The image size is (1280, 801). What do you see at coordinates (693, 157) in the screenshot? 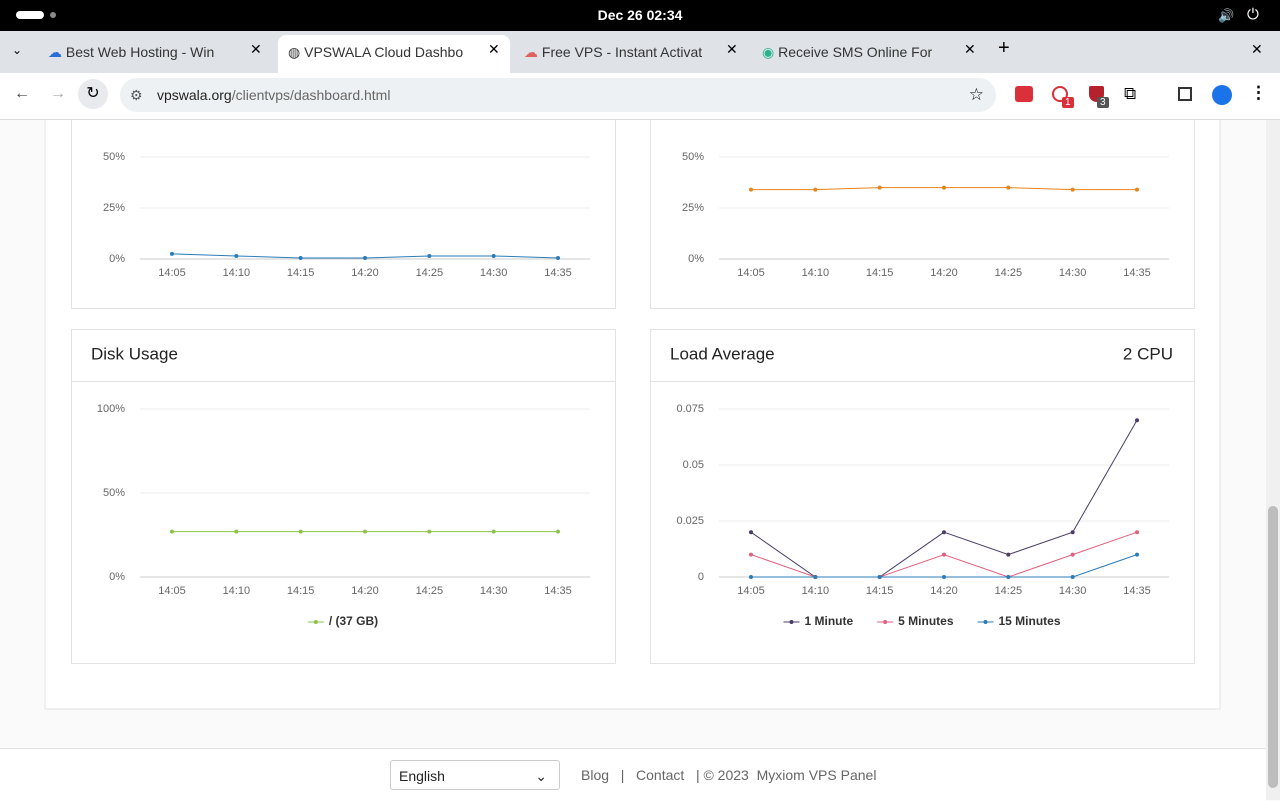
I see `y-tick-label: 50%` at bounding box center [693, 157].